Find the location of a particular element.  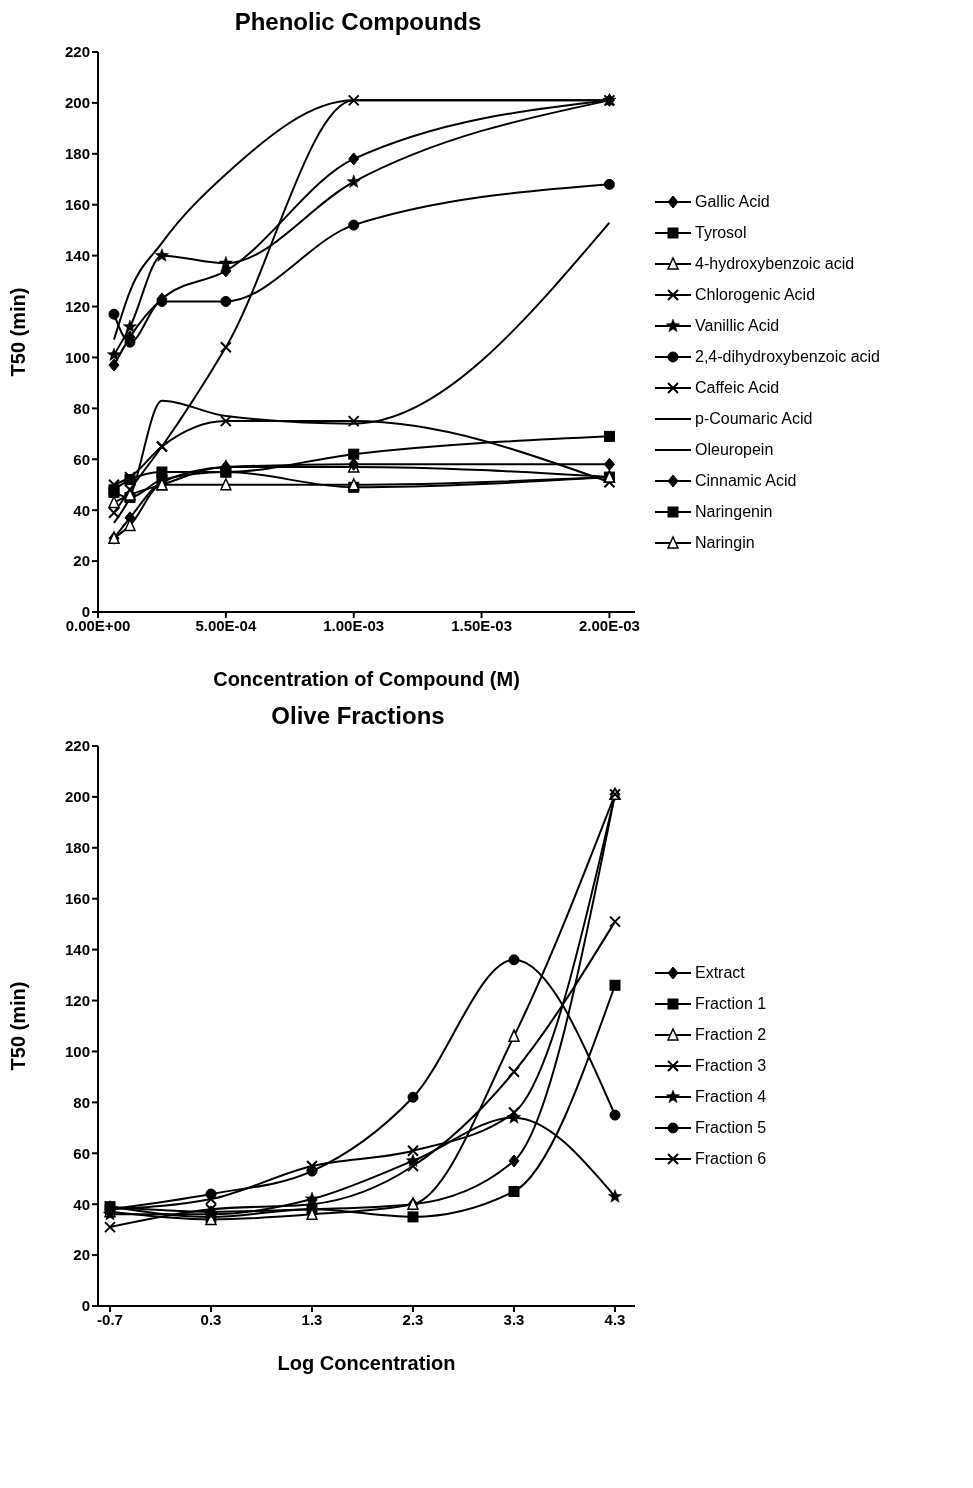

x-tick-label: 3.3 is located at coordinates (514, 1319).